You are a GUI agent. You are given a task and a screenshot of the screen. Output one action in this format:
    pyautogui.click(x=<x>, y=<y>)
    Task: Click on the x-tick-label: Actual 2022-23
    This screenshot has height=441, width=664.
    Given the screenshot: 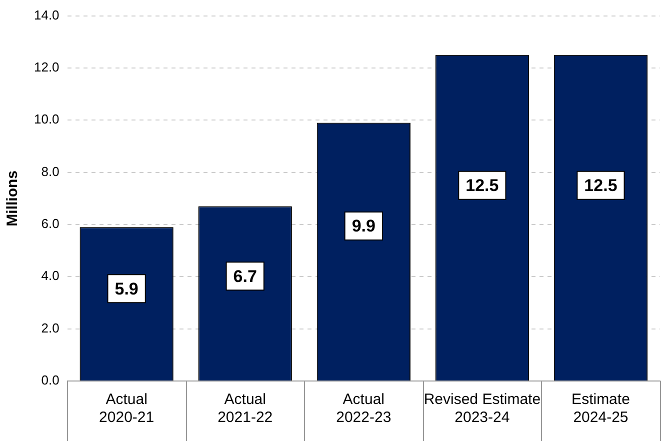 What is the action you would take?
    pyautogui.click(x=364, y=408)
    